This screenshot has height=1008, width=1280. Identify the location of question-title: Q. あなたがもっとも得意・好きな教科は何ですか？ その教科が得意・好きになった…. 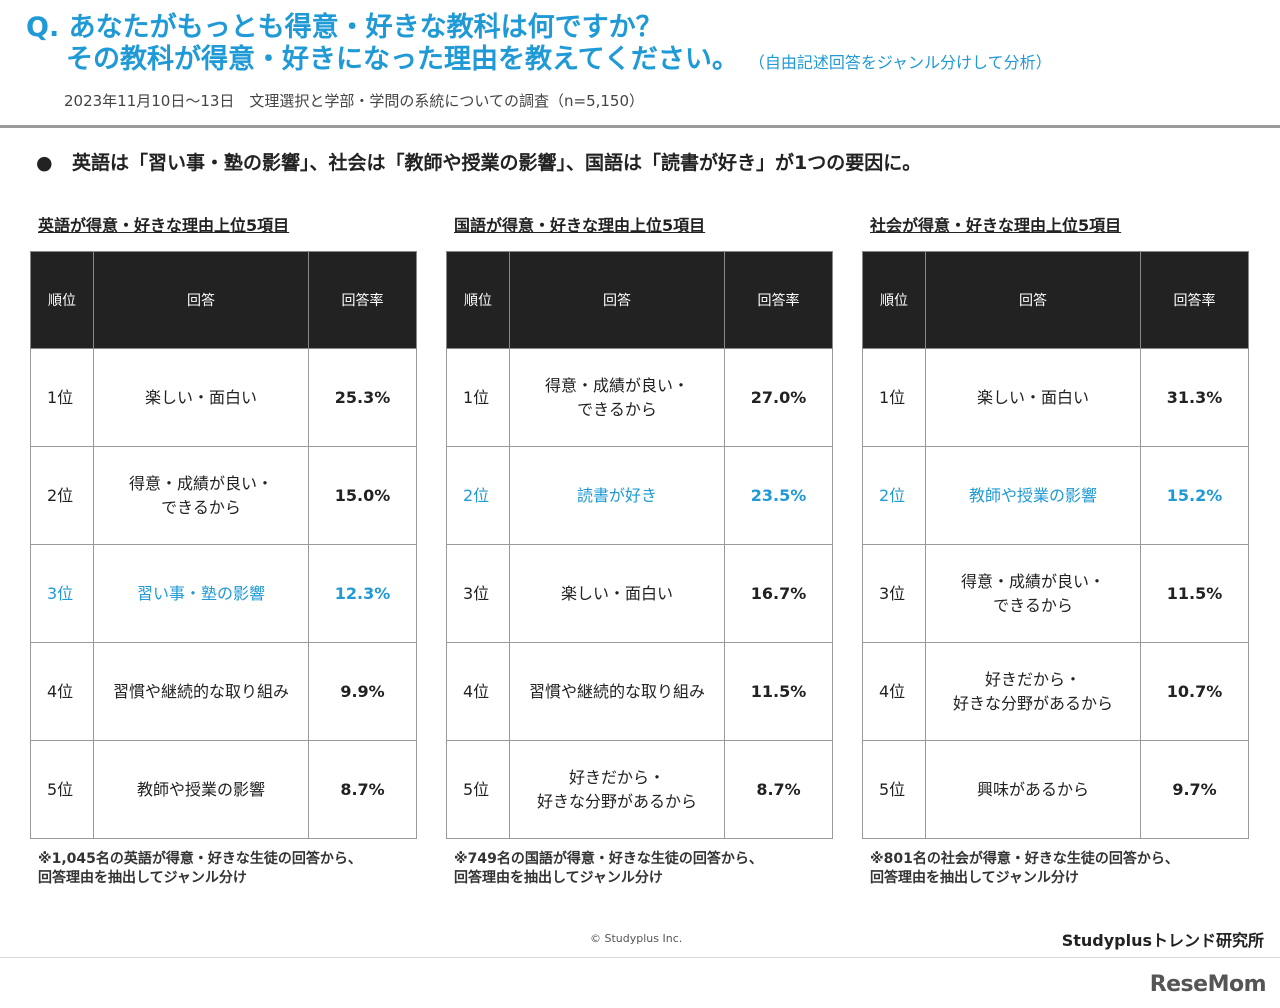
(539, 45).